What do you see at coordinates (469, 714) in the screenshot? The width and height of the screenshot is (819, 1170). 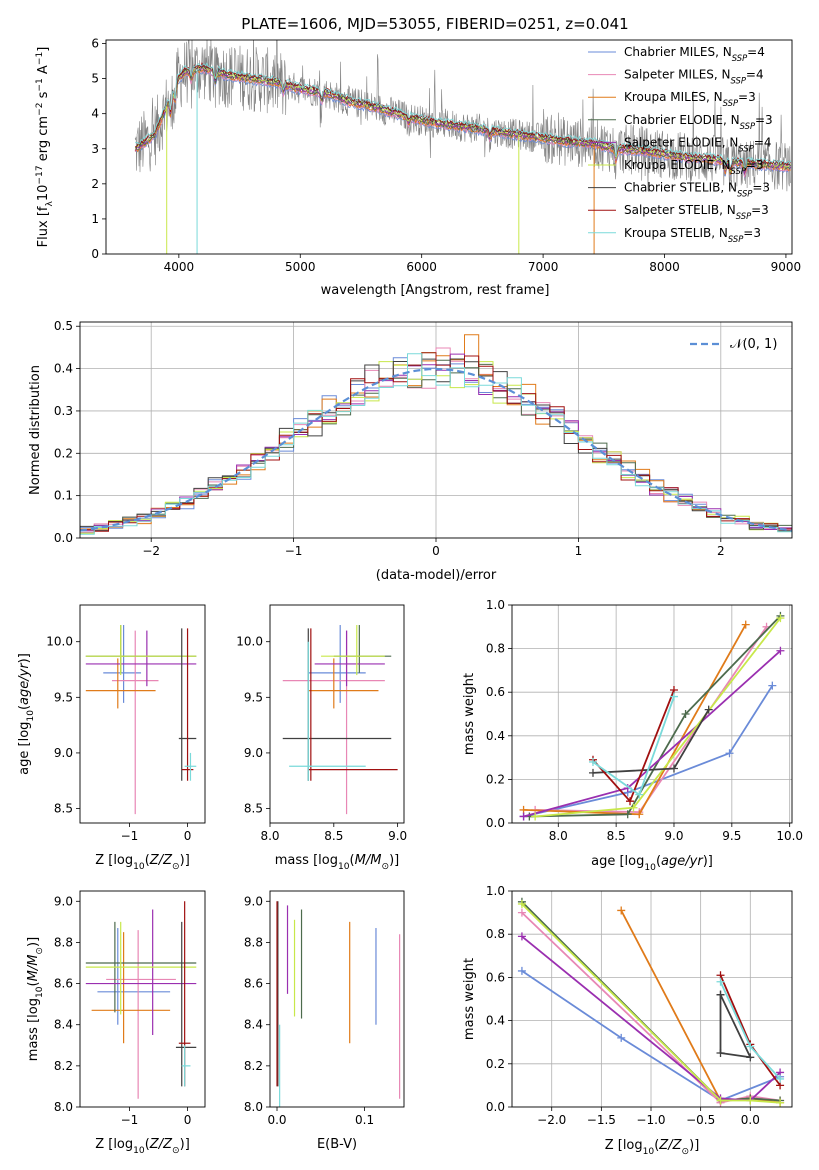 I see `age-weight-ylabel: mass weight` at bounding box center [469, 714].